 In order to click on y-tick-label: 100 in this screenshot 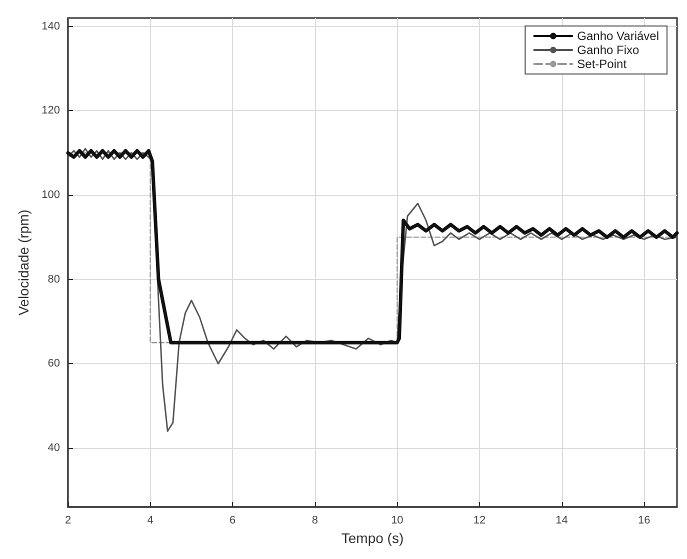, I will do `click(51, 195)`.